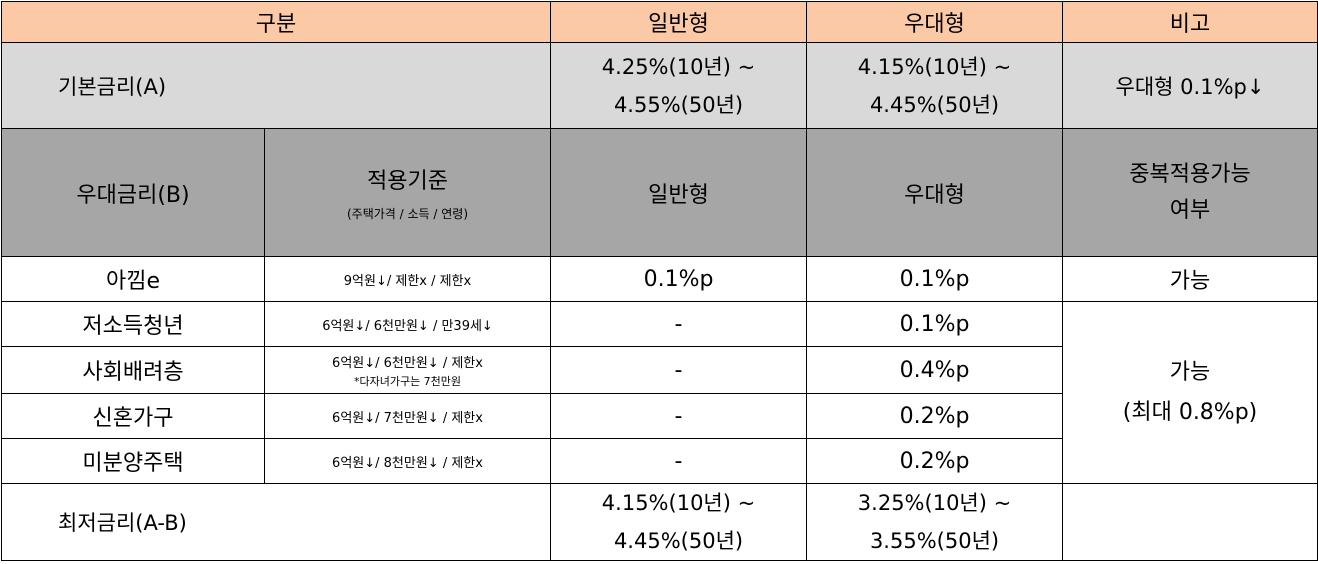 This screenshot has width=1318, height=564. What do you see at coordinates (1190, 392) in the screenshot?
I see `group-dup-cell: 가능 (최대 0.8%p)` at bounding box center [1190, 392].